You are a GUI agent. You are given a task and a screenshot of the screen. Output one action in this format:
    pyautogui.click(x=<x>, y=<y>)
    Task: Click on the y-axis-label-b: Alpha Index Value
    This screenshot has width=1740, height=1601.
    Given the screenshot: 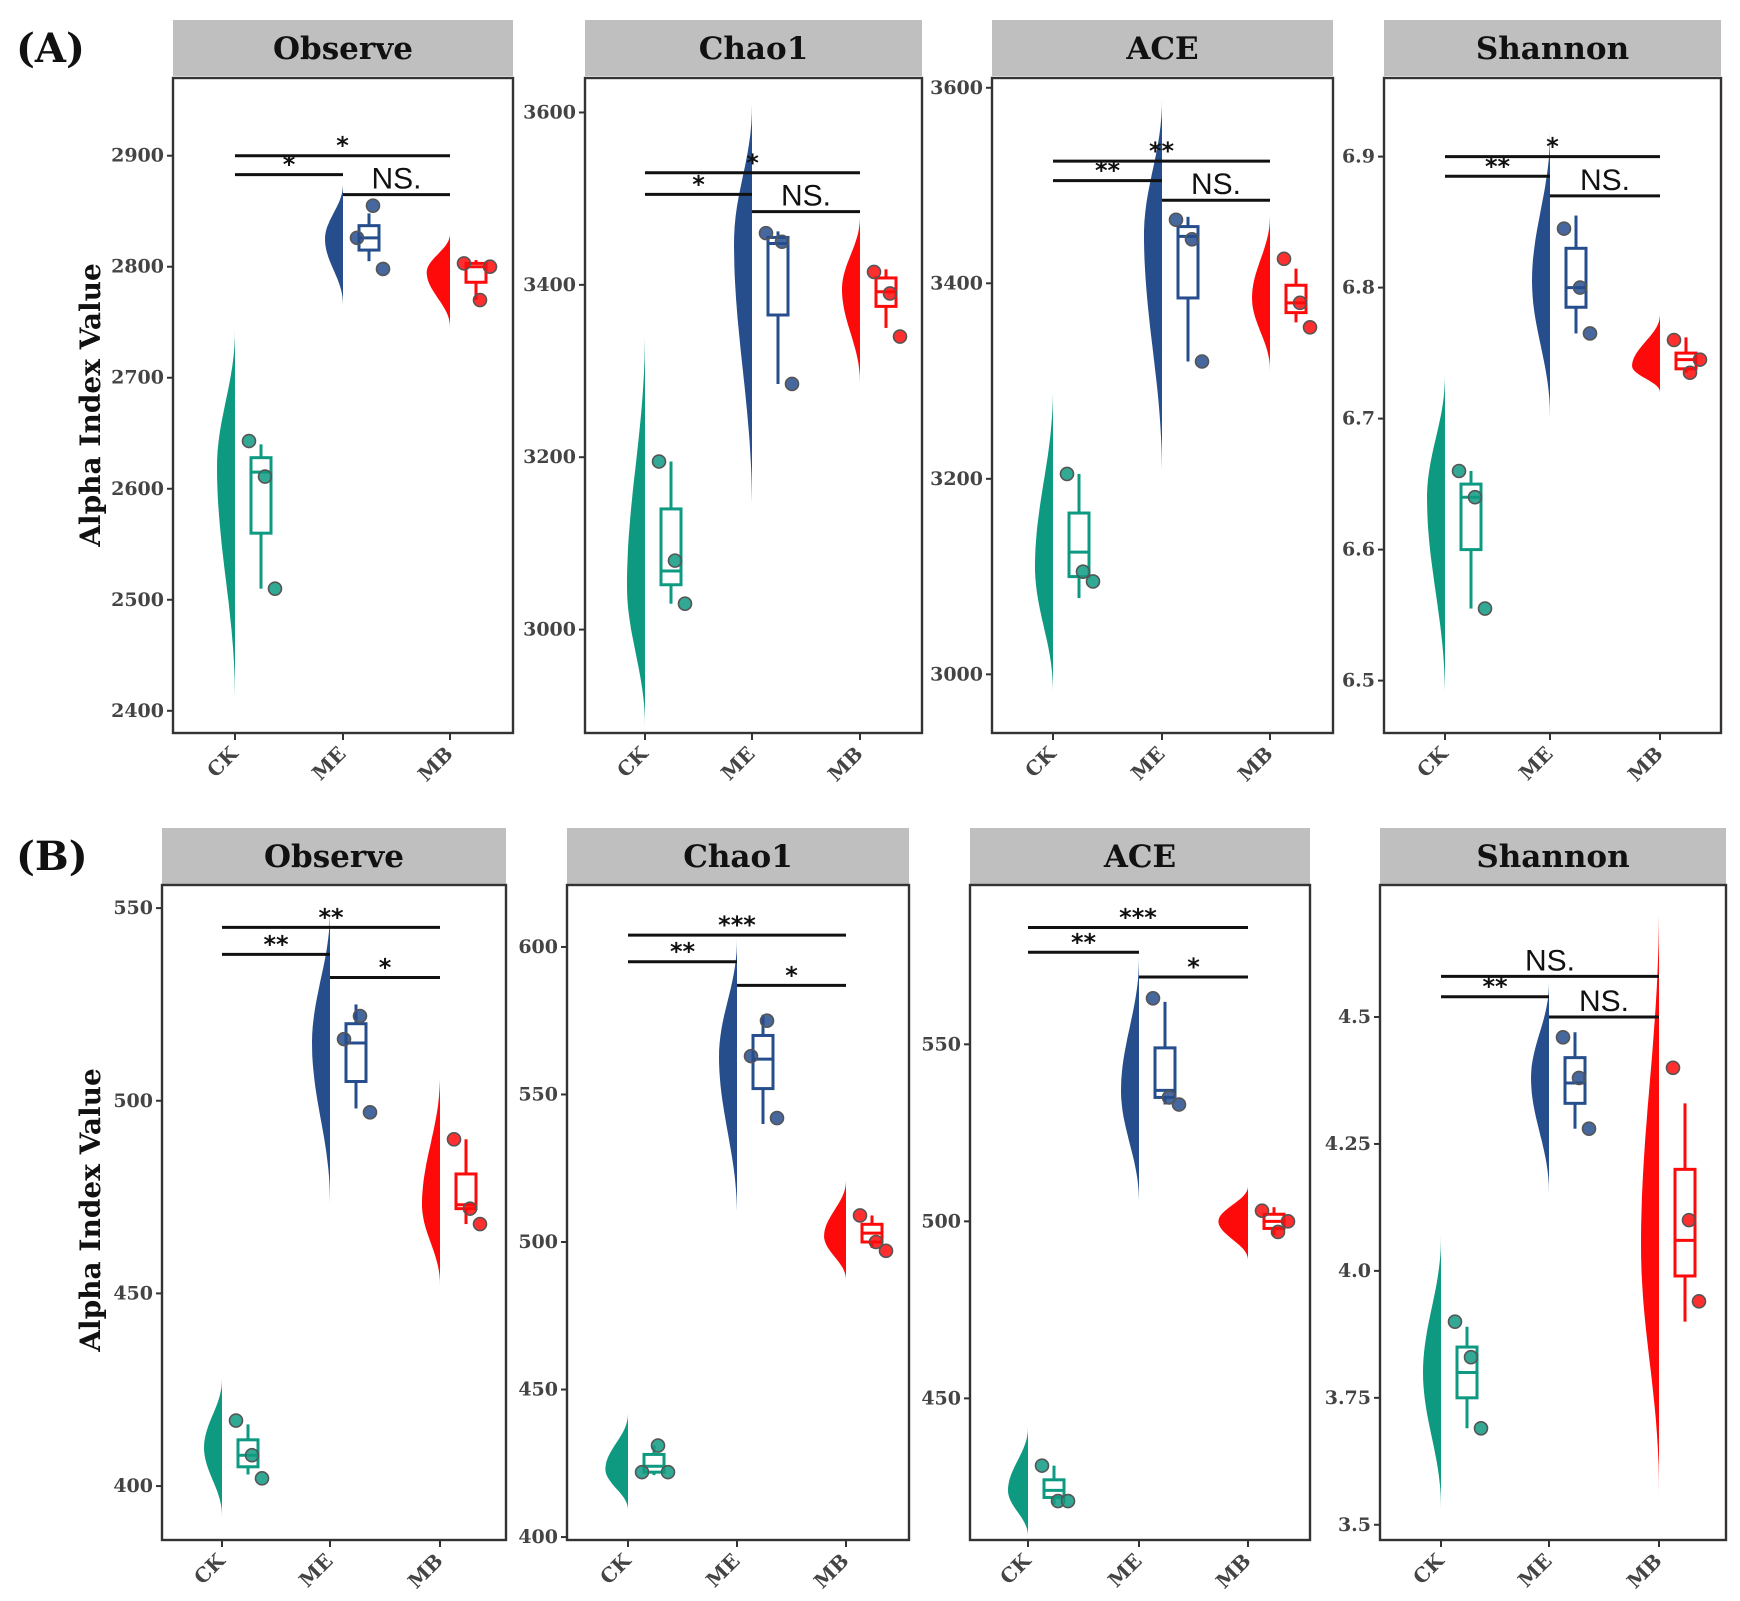 What is the action you would take?
    pyautogui.click(x=90, y=1210)
    